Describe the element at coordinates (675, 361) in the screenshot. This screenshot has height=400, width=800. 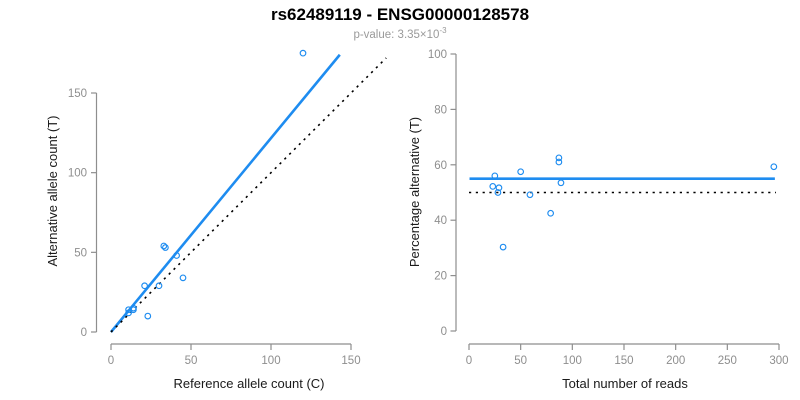
I see `x-axis-tick-label: 200` at that location.